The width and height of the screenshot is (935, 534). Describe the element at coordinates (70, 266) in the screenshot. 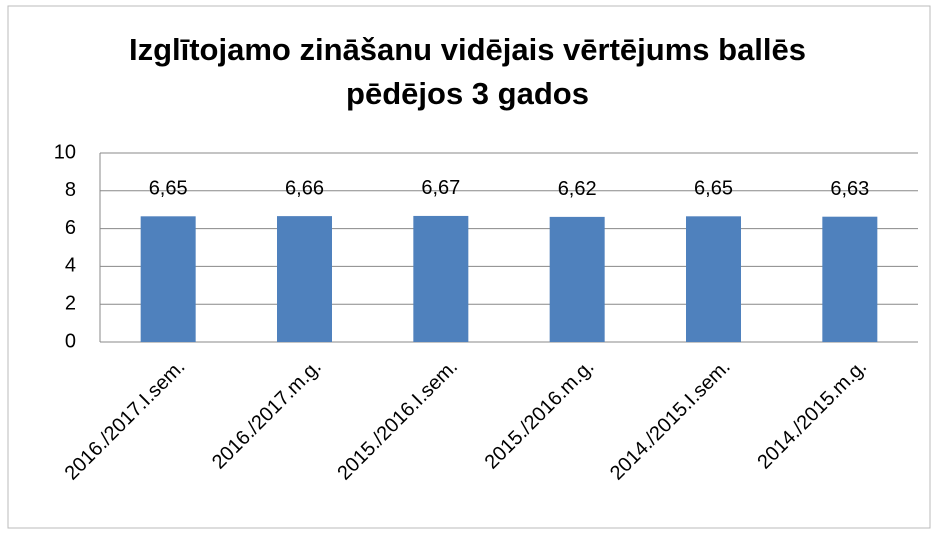

I see `y-tick-label: 4` at that location.